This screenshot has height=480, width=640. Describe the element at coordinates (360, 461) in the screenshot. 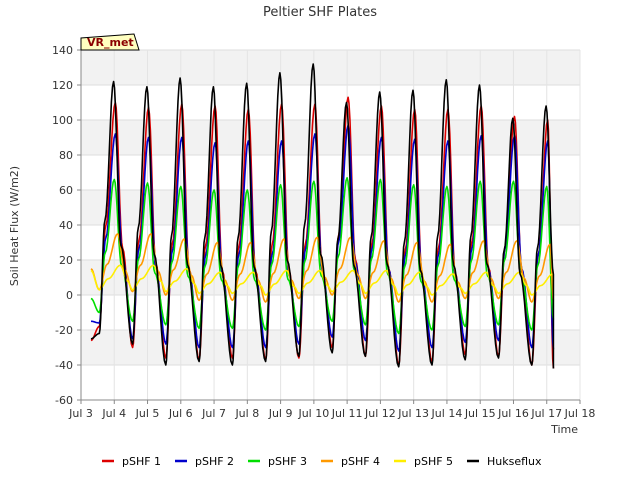

I see `legend-label: pSHF 4` at that location.